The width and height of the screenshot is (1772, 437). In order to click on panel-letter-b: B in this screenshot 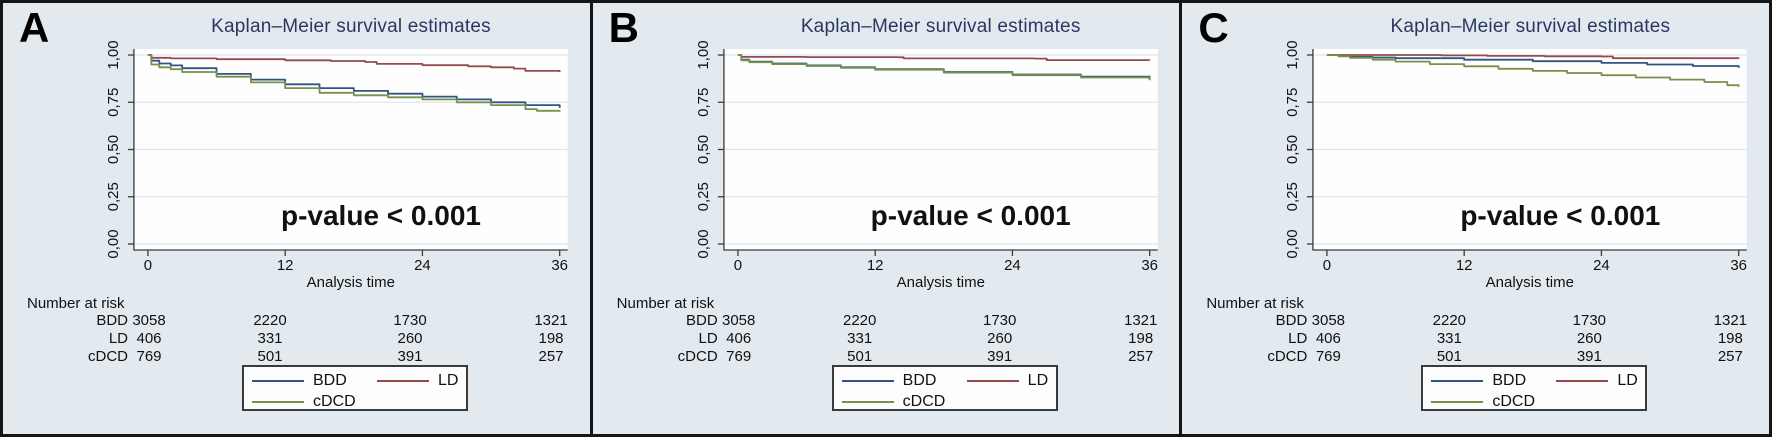, I will do `click(624, 27)`.